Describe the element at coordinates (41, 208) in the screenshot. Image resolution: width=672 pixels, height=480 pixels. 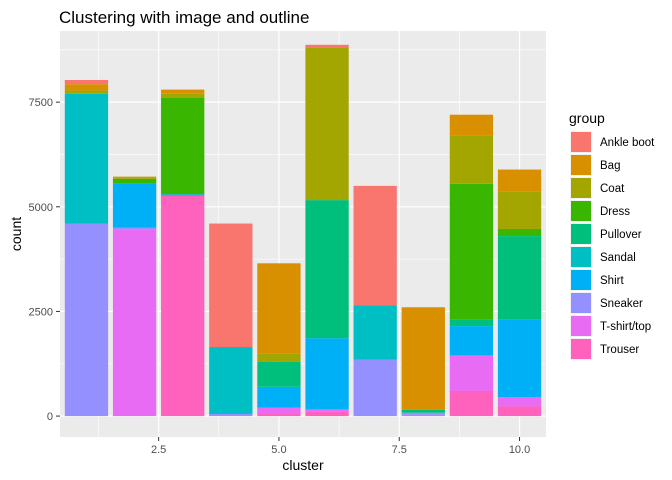
I see `y-tick-label: 5000` at that location.